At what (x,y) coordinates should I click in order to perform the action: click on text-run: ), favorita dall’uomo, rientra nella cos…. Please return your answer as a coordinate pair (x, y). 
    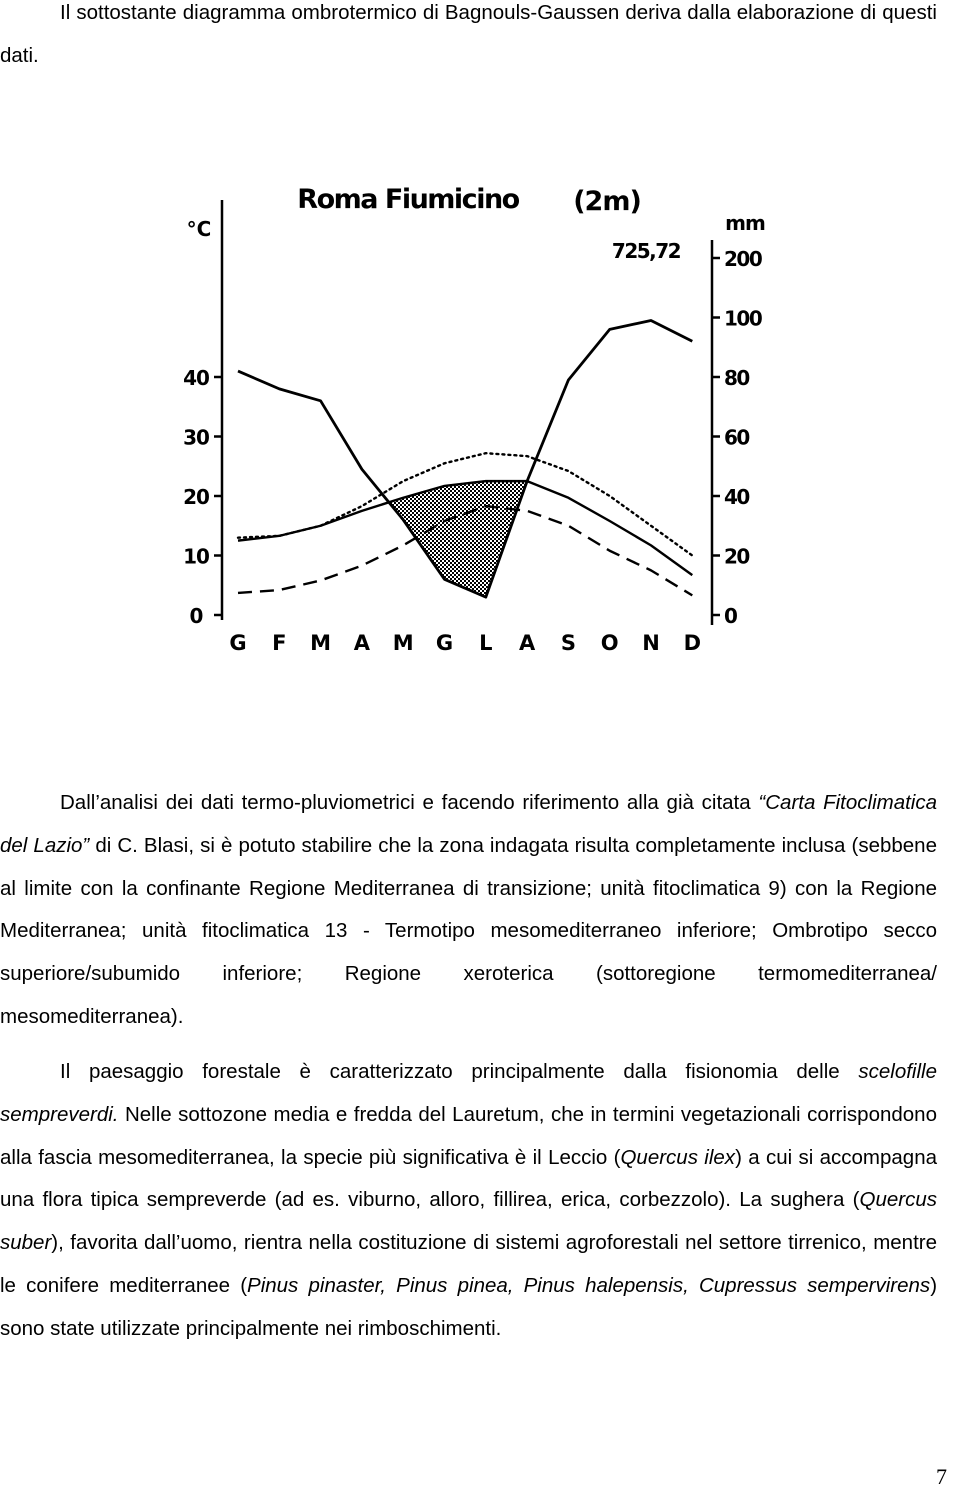
    Looking at the image, I should click on (468, 1264).